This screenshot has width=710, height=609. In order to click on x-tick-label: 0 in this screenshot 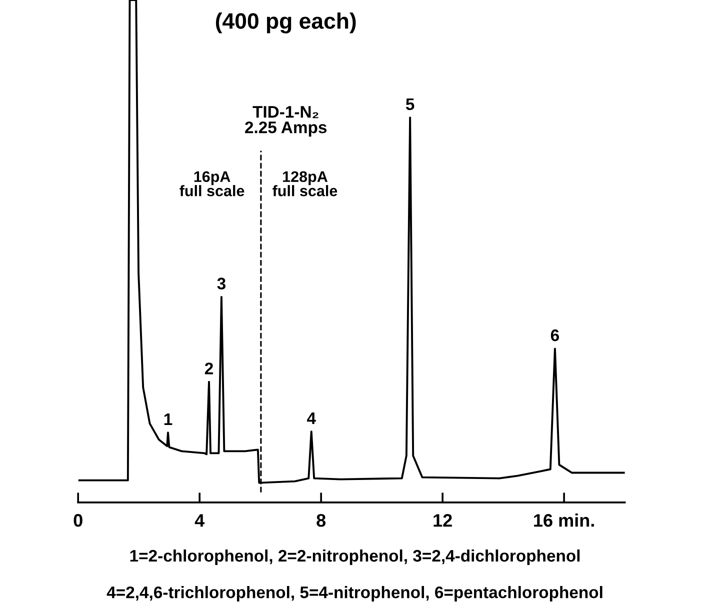, I will do `click(78, 520)`.